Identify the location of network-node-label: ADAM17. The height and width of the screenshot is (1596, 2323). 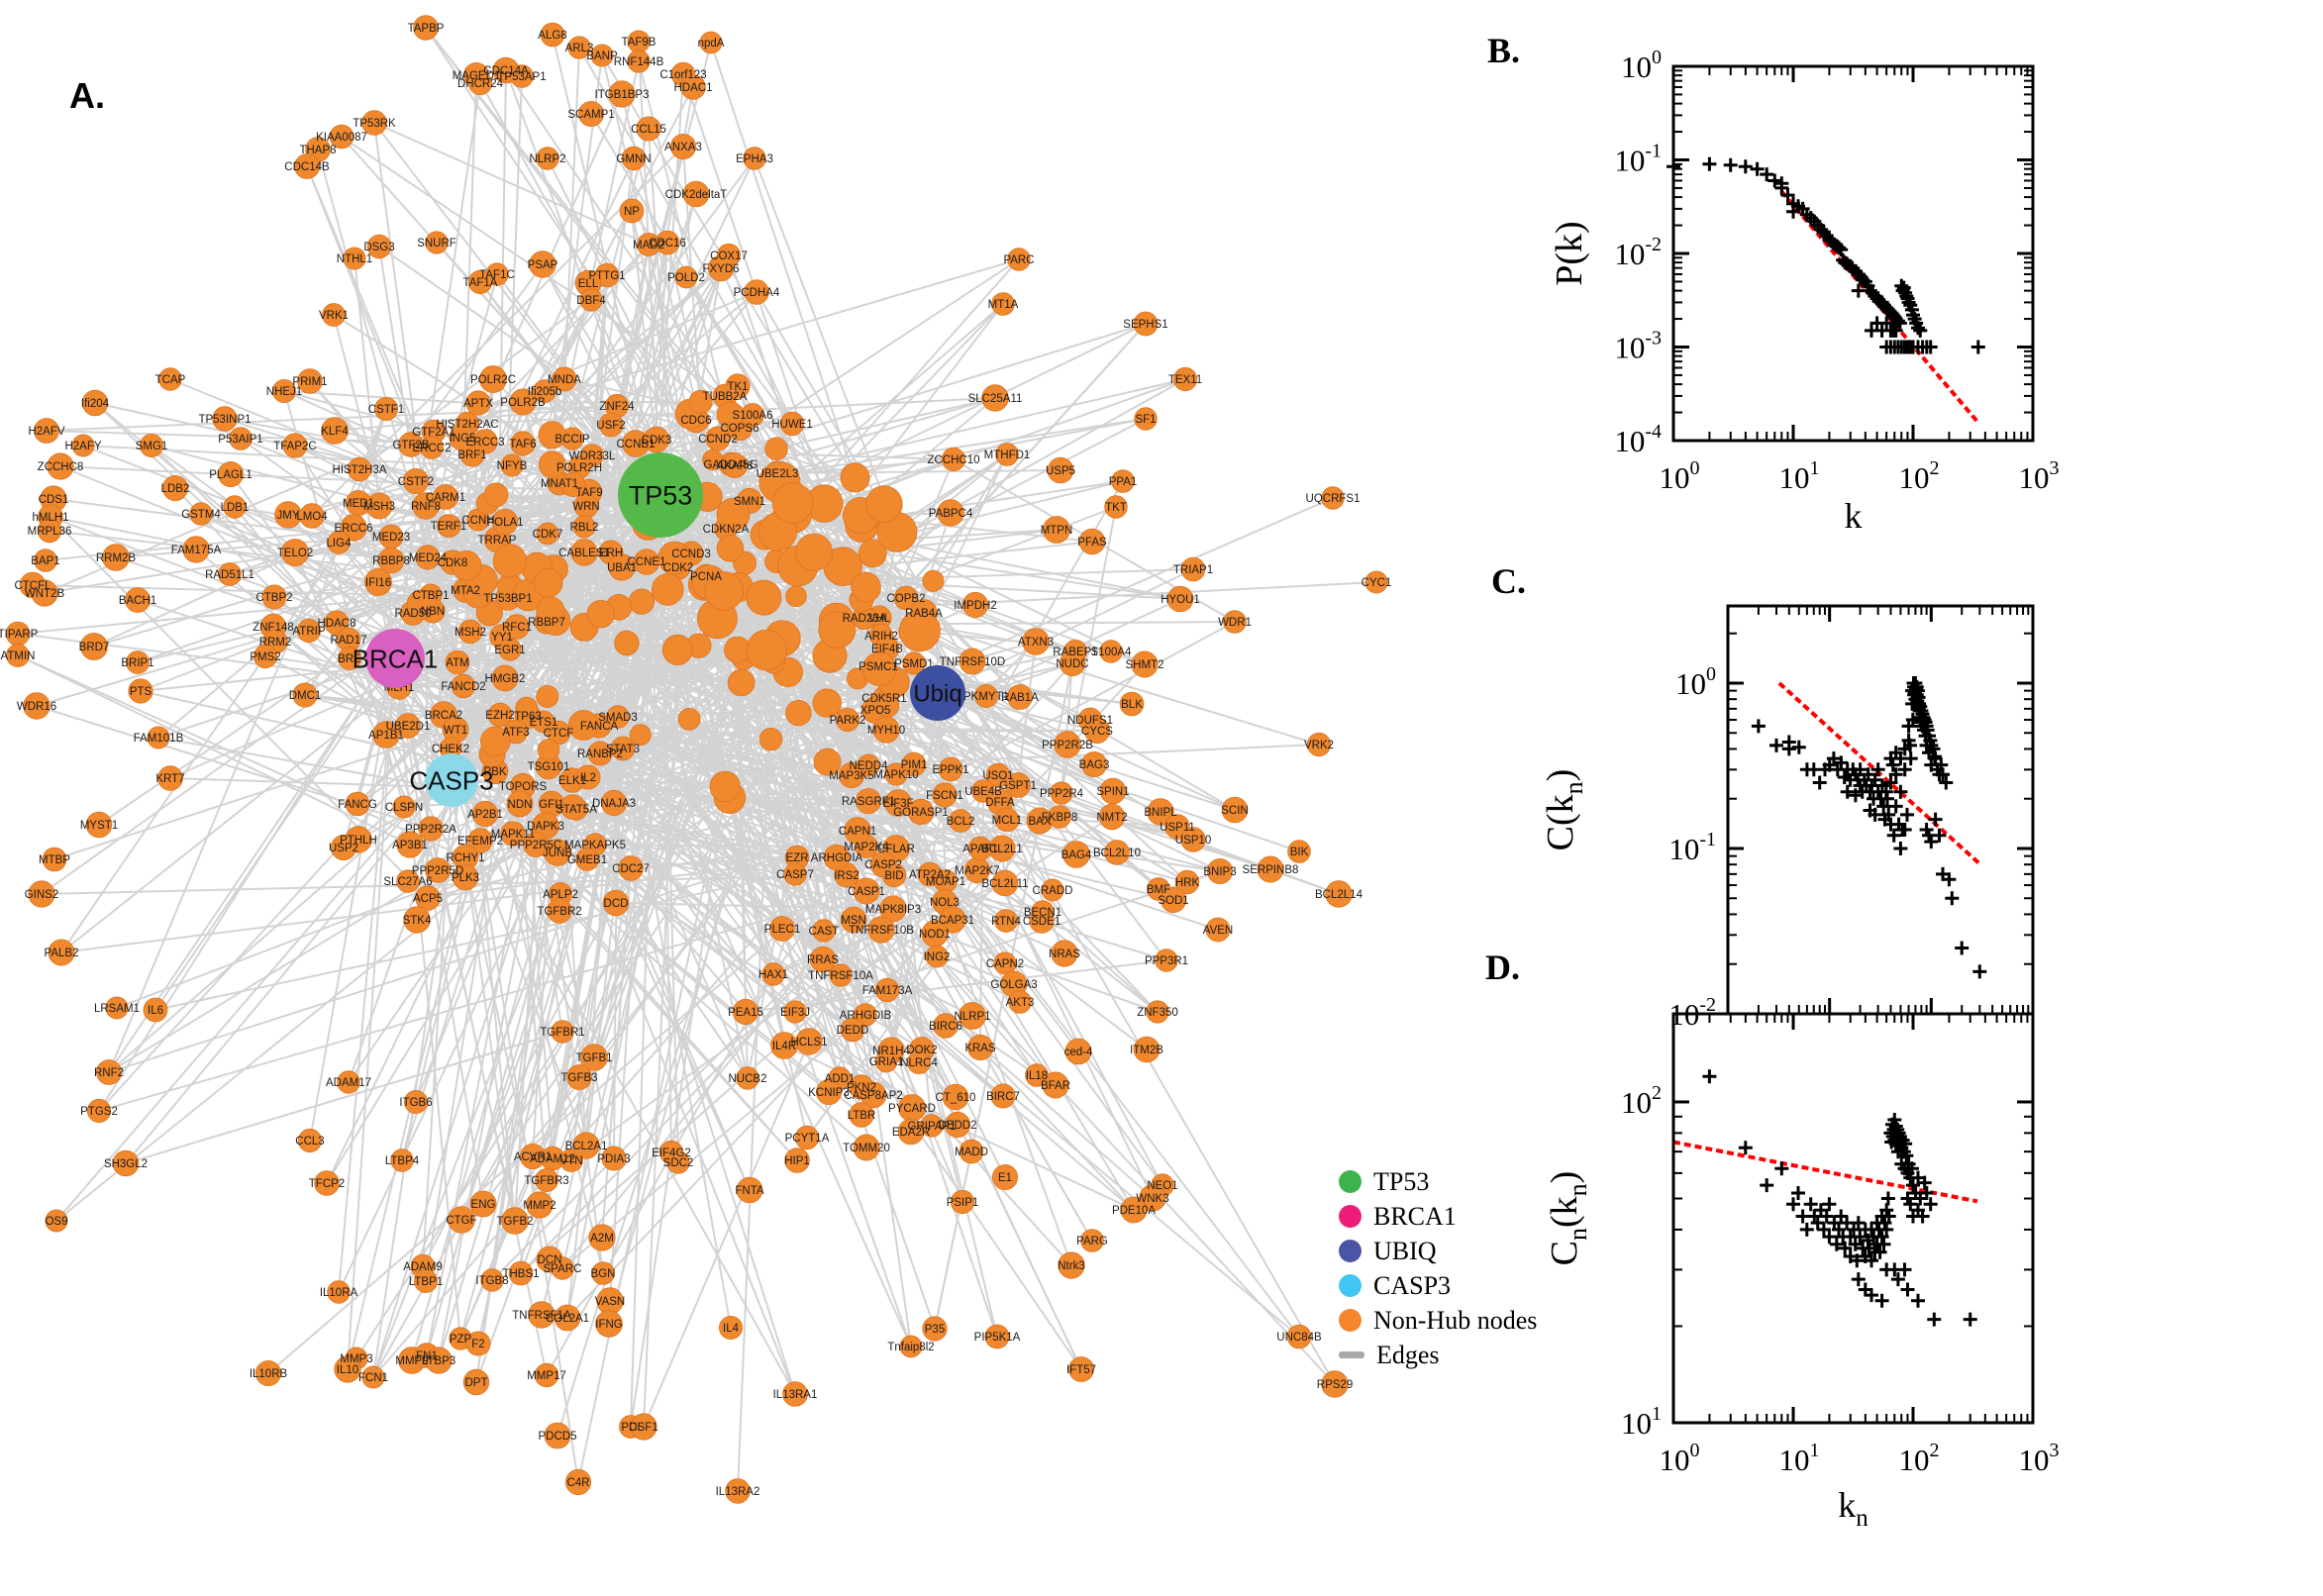
(349, 1083).